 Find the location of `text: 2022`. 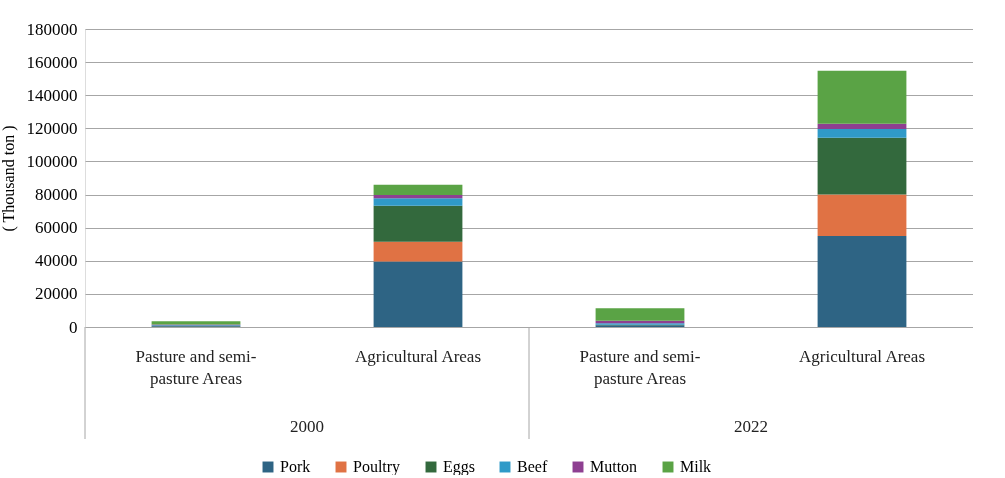

text: 2022 is located at coordinates (751, 426).